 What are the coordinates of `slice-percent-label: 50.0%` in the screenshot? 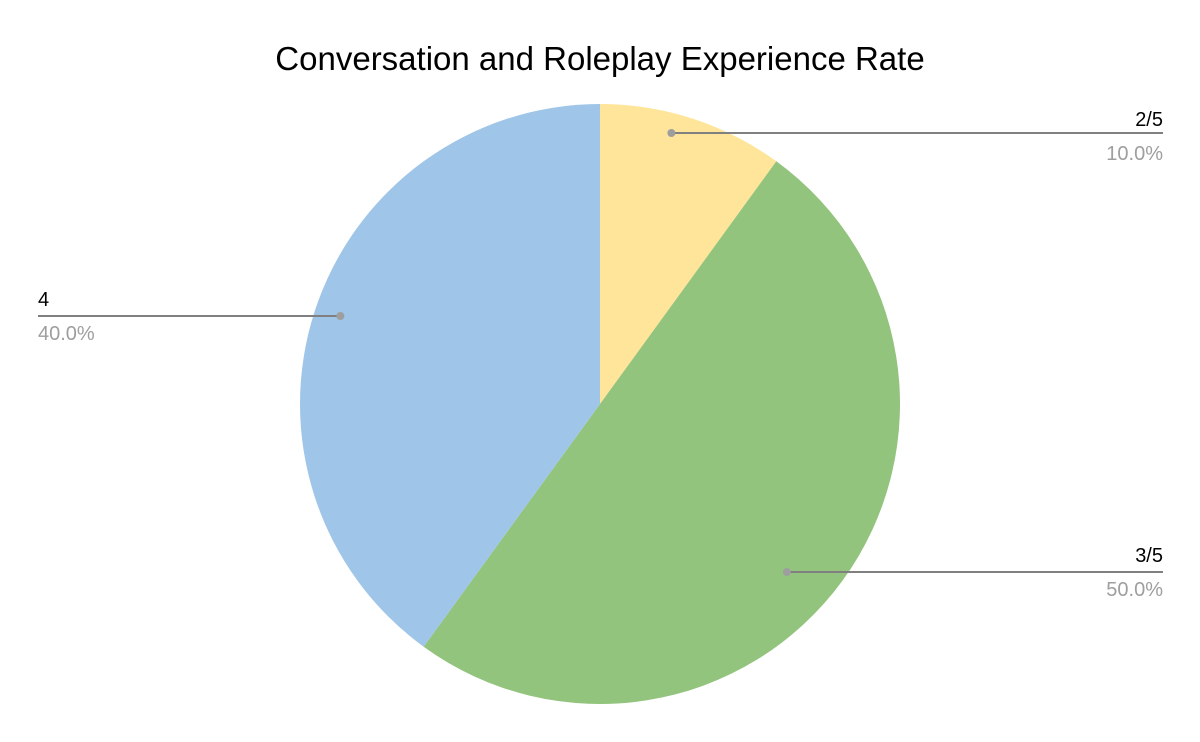 It's located at (1134, 590).